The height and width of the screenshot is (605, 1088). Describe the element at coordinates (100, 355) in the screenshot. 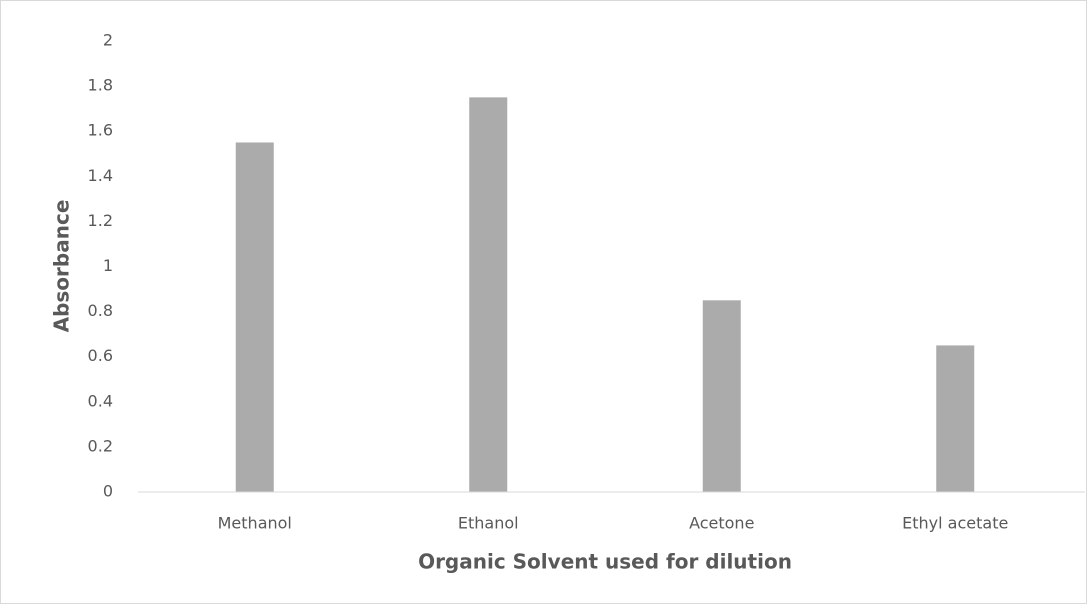

I see `y-tick-label: 0.6` at that location.